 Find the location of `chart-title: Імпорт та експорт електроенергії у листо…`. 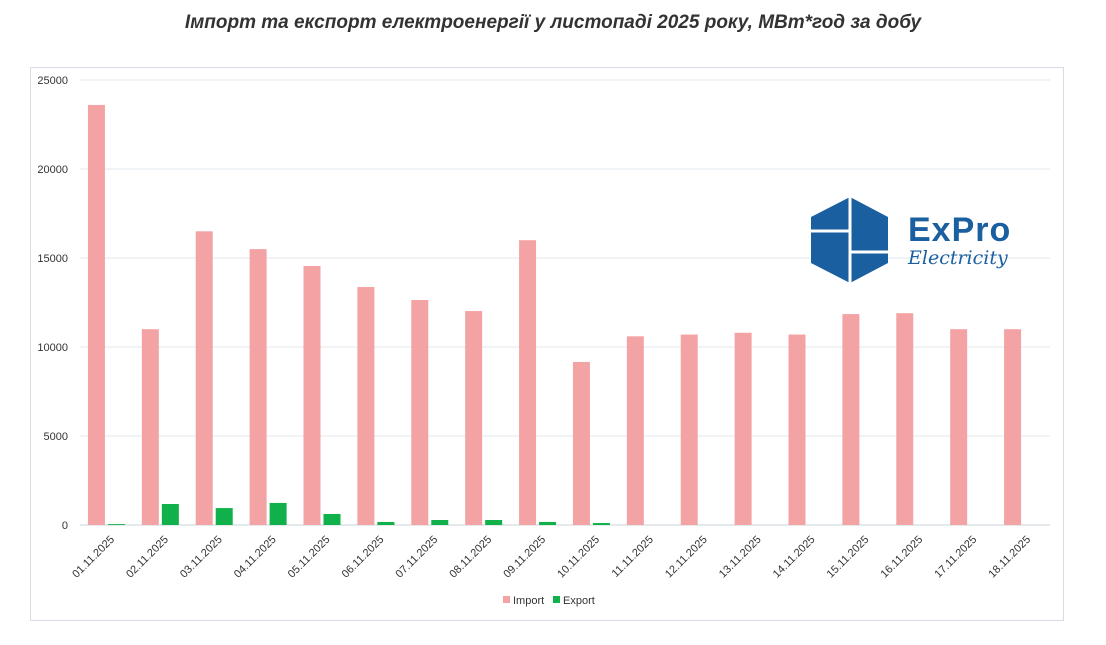

chart-title: Імпорт та експорт електроенергії у листо… is located at coordinates (553, 22).